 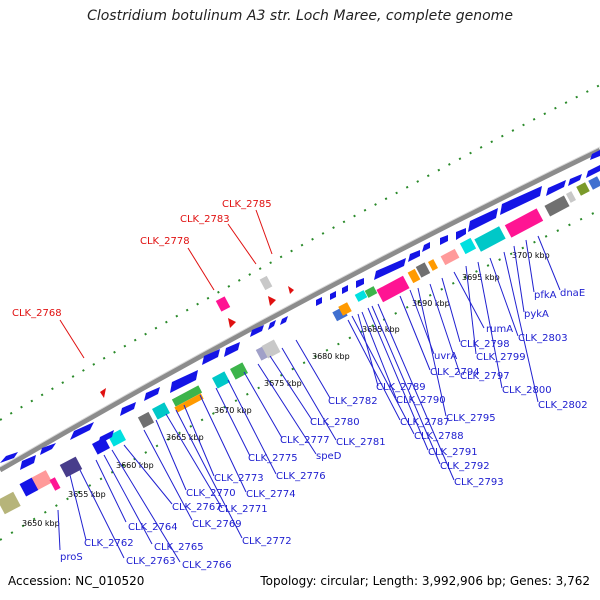 I want to click on gene-label: CLK_2797, so click(x=485, y=376).